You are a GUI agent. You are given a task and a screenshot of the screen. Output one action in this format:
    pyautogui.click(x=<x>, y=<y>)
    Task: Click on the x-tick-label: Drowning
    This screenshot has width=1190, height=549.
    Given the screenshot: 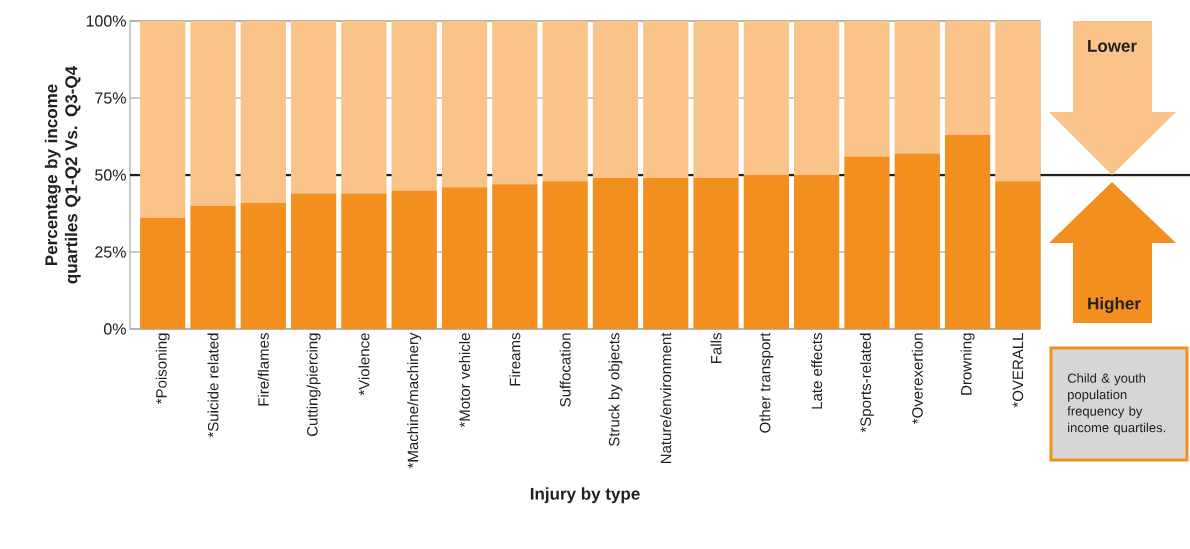 What is the action you would take?
    pyautogui.click(x=967, y=364)
    